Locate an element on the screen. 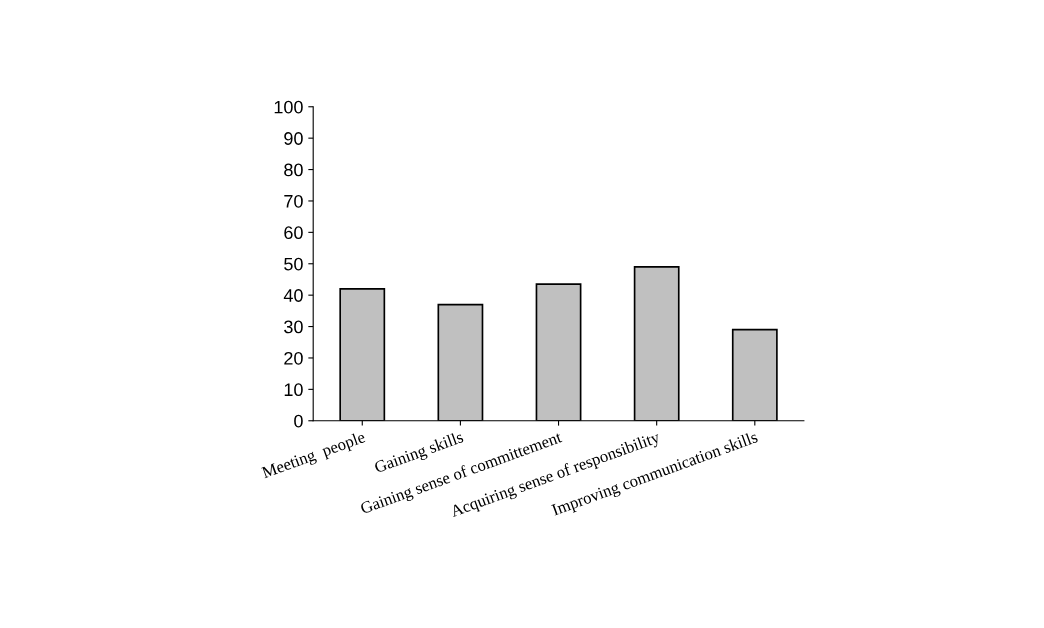 The width and height of the screenshot is (1044, 628). x-tick-label: Meeting people is located at coordinates (313, 456).